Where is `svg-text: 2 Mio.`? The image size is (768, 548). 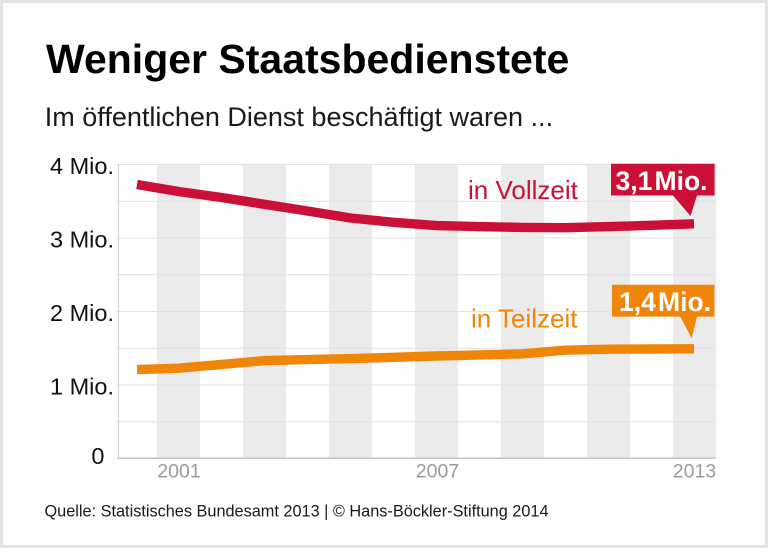 svg-text: 2 Mio. is located at coordinates (82, 313).